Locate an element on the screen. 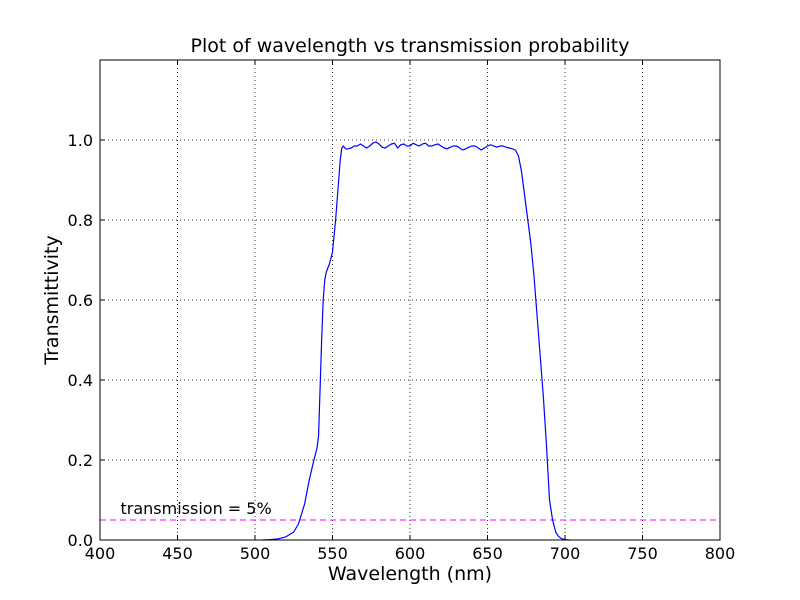  threshold-annotation: transmission = 5% is located at coordinates (196, 508).